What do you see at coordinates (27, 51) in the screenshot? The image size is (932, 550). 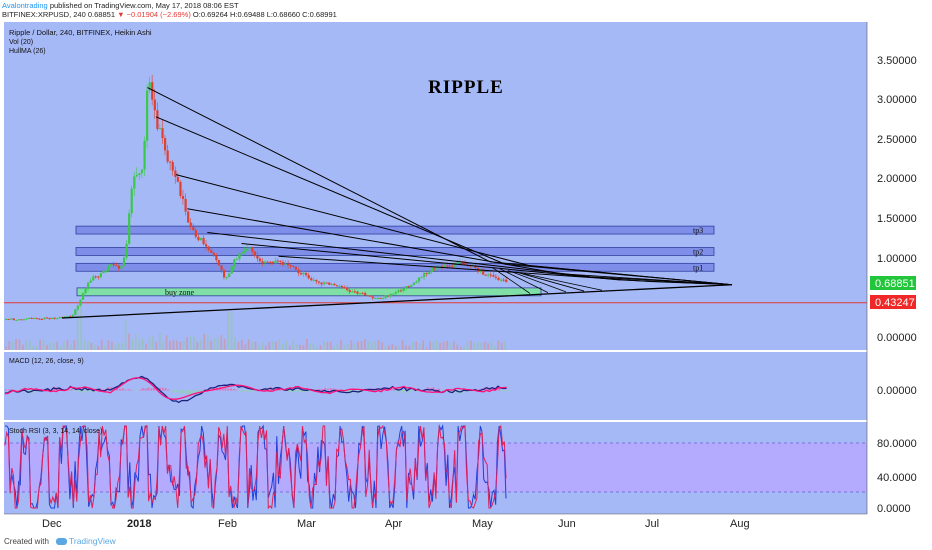 I see `legend-hullma: HullMA (26)` at bounding box center [27, 51].